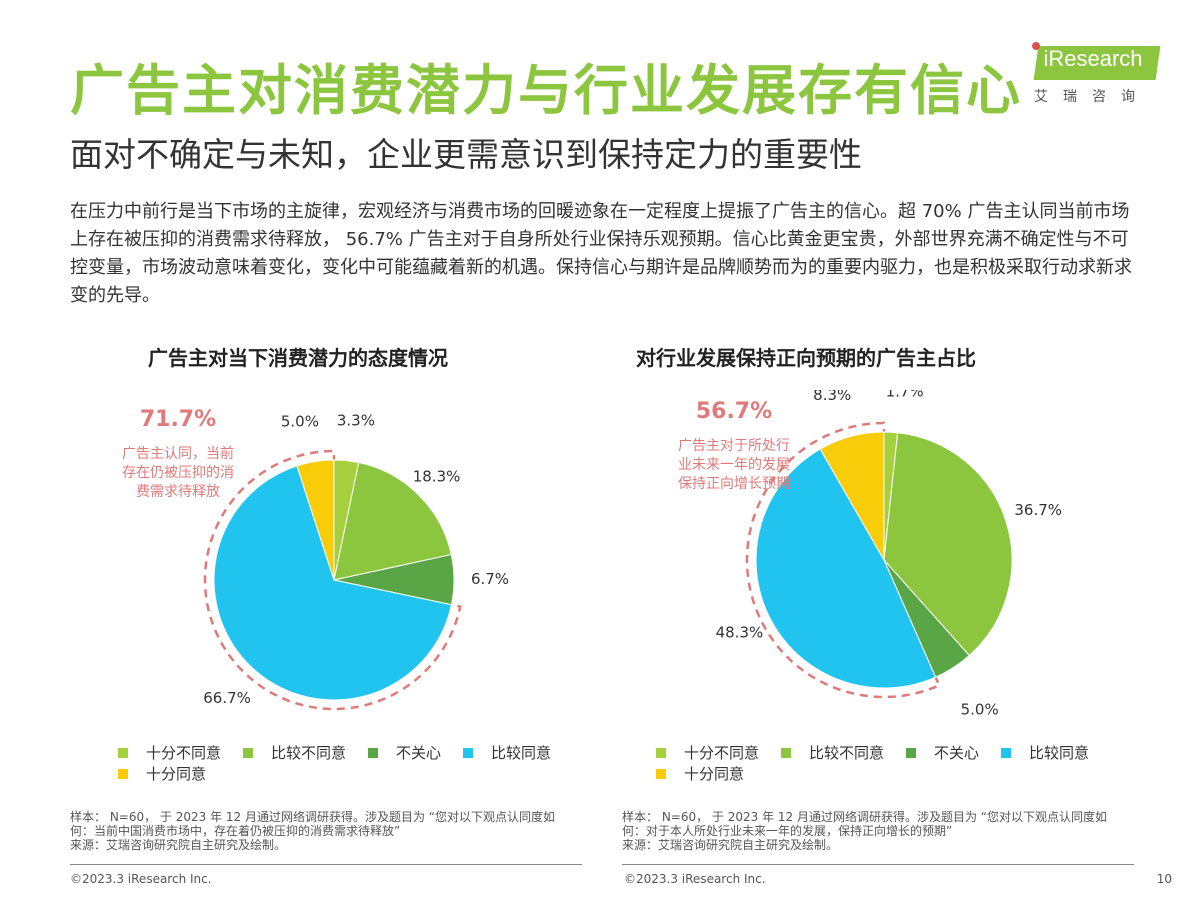 This screenshot has height=900, width=1200. I want to click on logo-text: iResearch, so click(1093, 58).